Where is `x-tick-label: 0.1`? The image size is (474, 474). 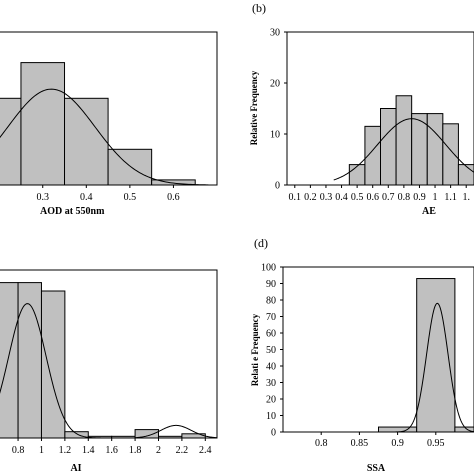 x-tick-label: 0.1 is located at coordinates (295, 197).